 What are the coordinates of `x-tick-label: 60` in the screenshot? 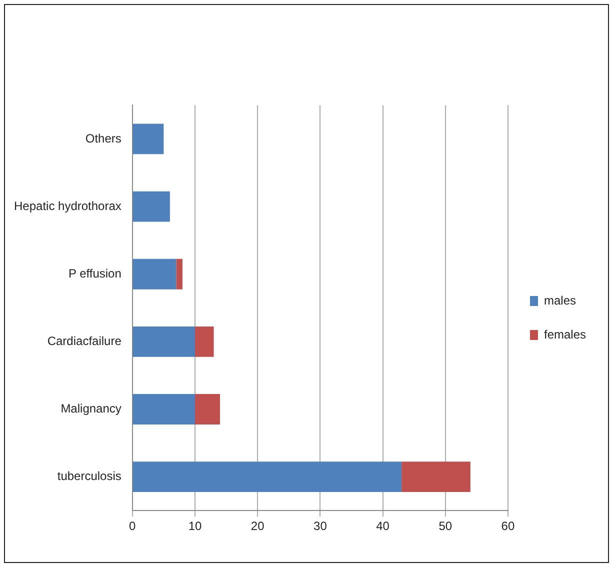 It's located at (508, 526).